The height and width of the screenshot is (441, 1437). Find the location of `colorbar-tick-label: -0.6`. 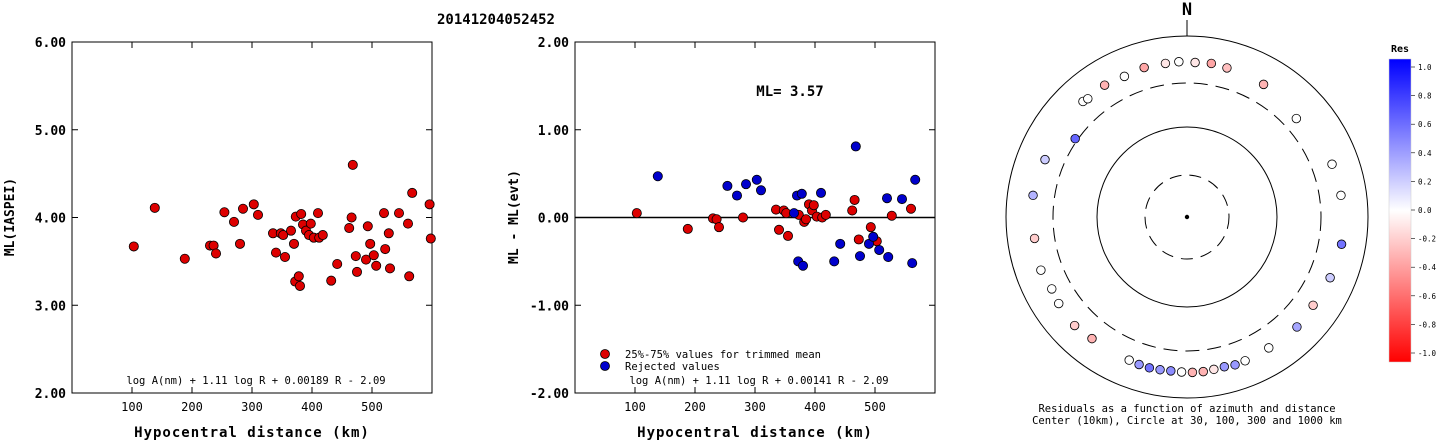

colorbar-tick-label: -0.6 is located at coordinates (1427, 296).